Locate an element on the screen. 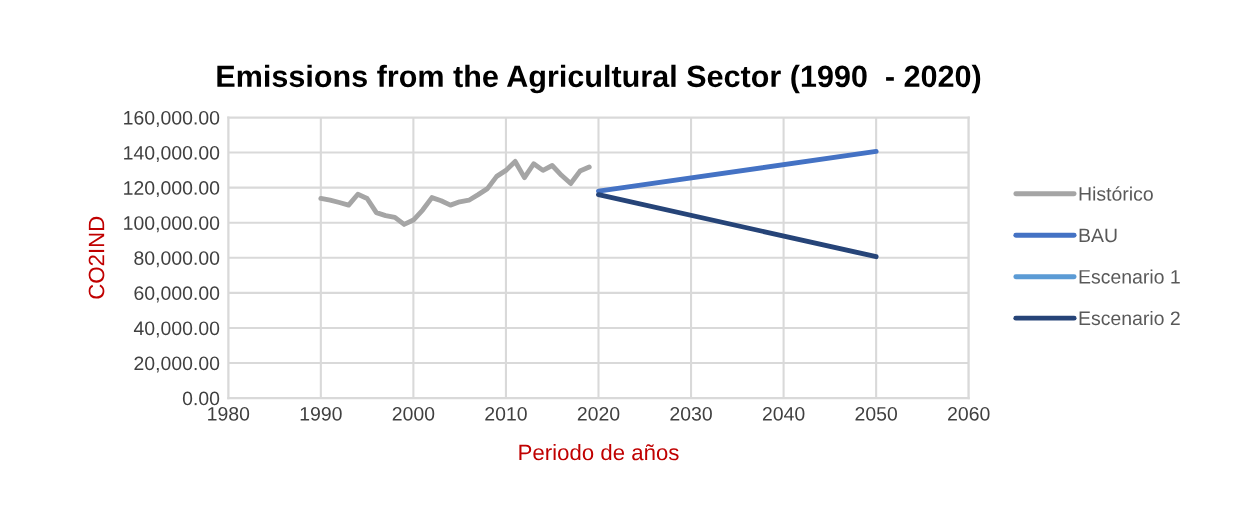 Image resolution: width=1234 pixels, height=515 pixels. legend-label: Escenario 2 is located at coordinates (1129, 318).